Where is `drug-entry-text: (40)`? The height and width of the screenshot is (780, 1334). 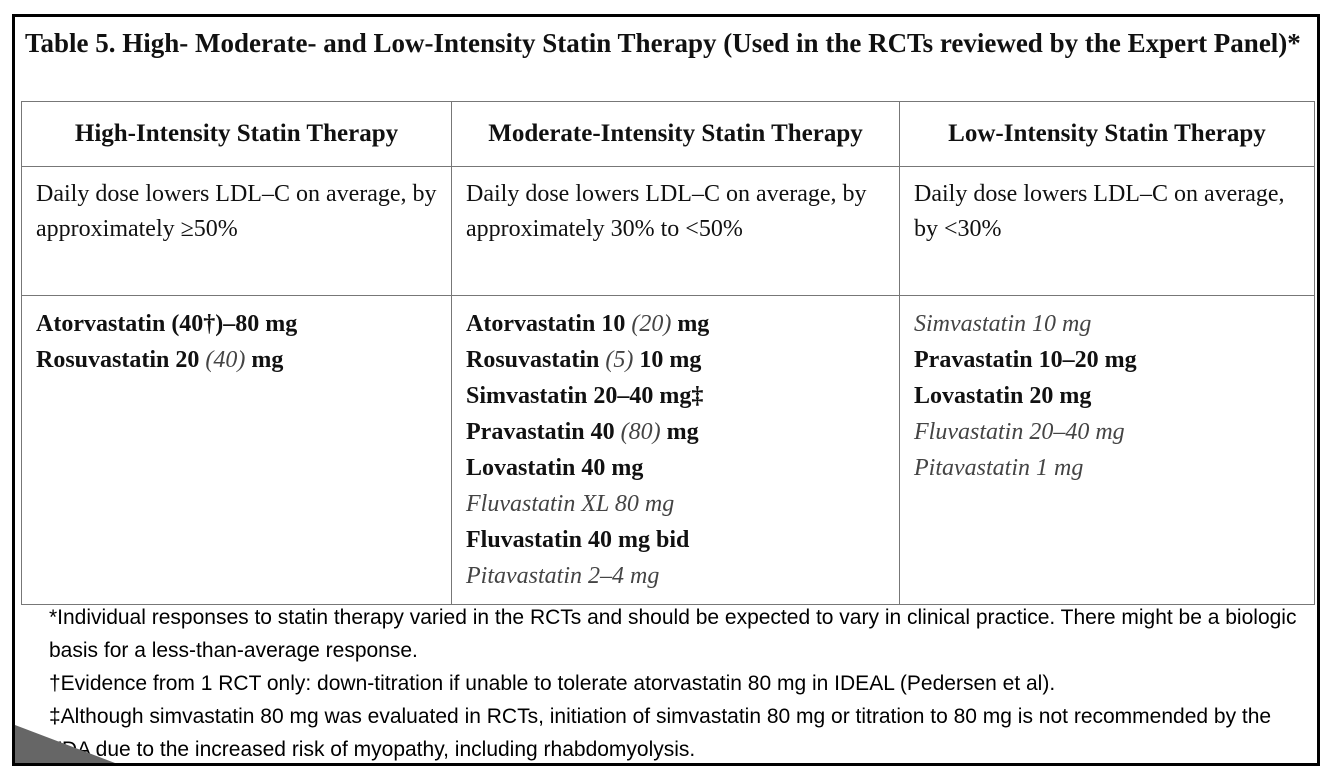 drug-entry-text: (40) is located at coordinates (225, 360).